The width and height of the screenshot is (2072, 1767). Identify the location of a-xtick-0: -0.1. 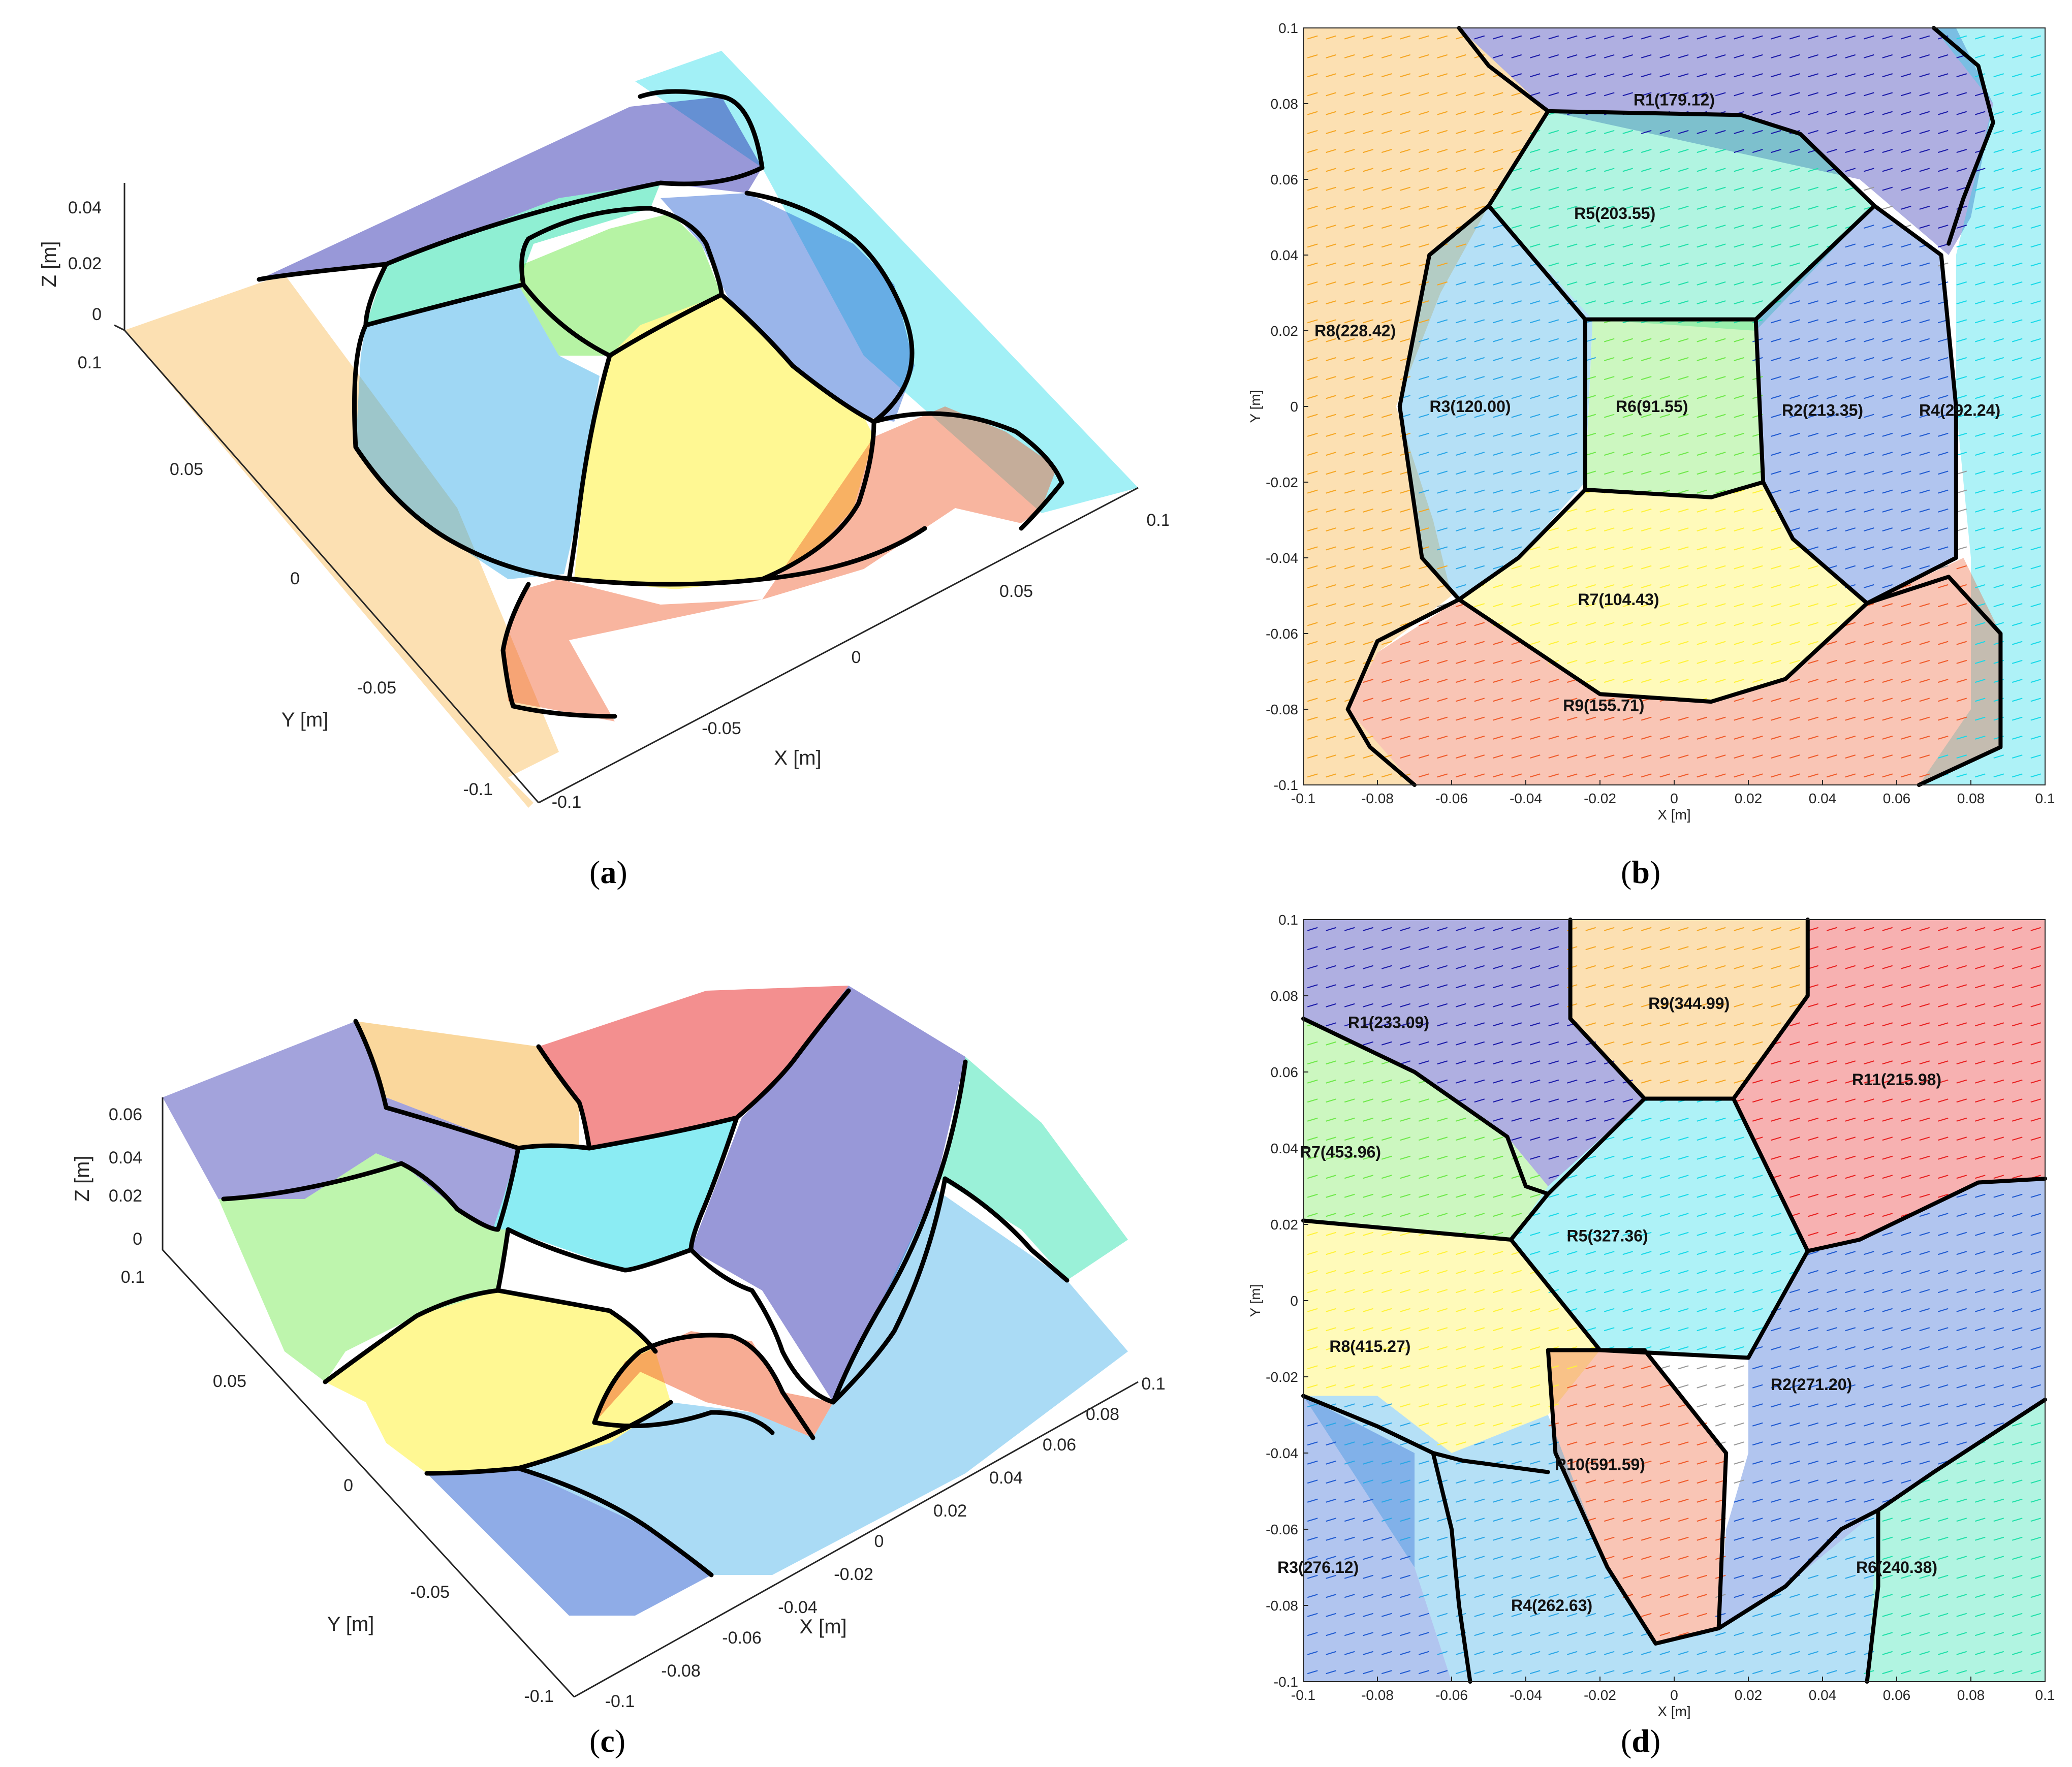
(567, 802).